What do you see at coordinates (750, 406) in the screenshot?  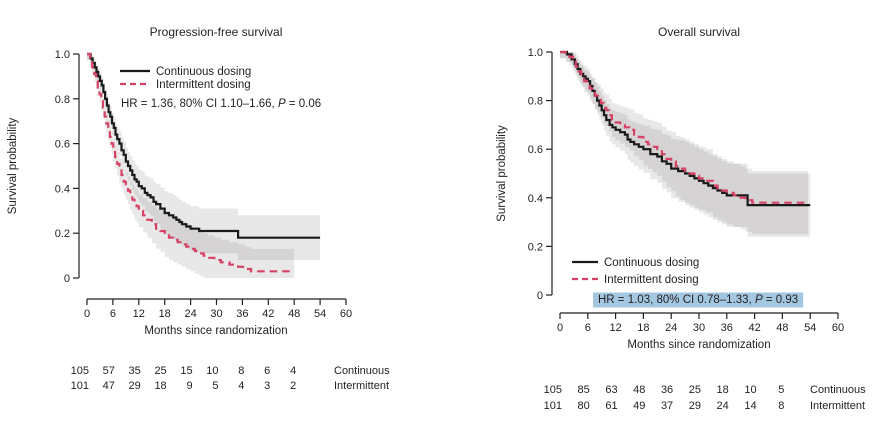 I see `risk-count: 14` at bounding box center [750, 406].